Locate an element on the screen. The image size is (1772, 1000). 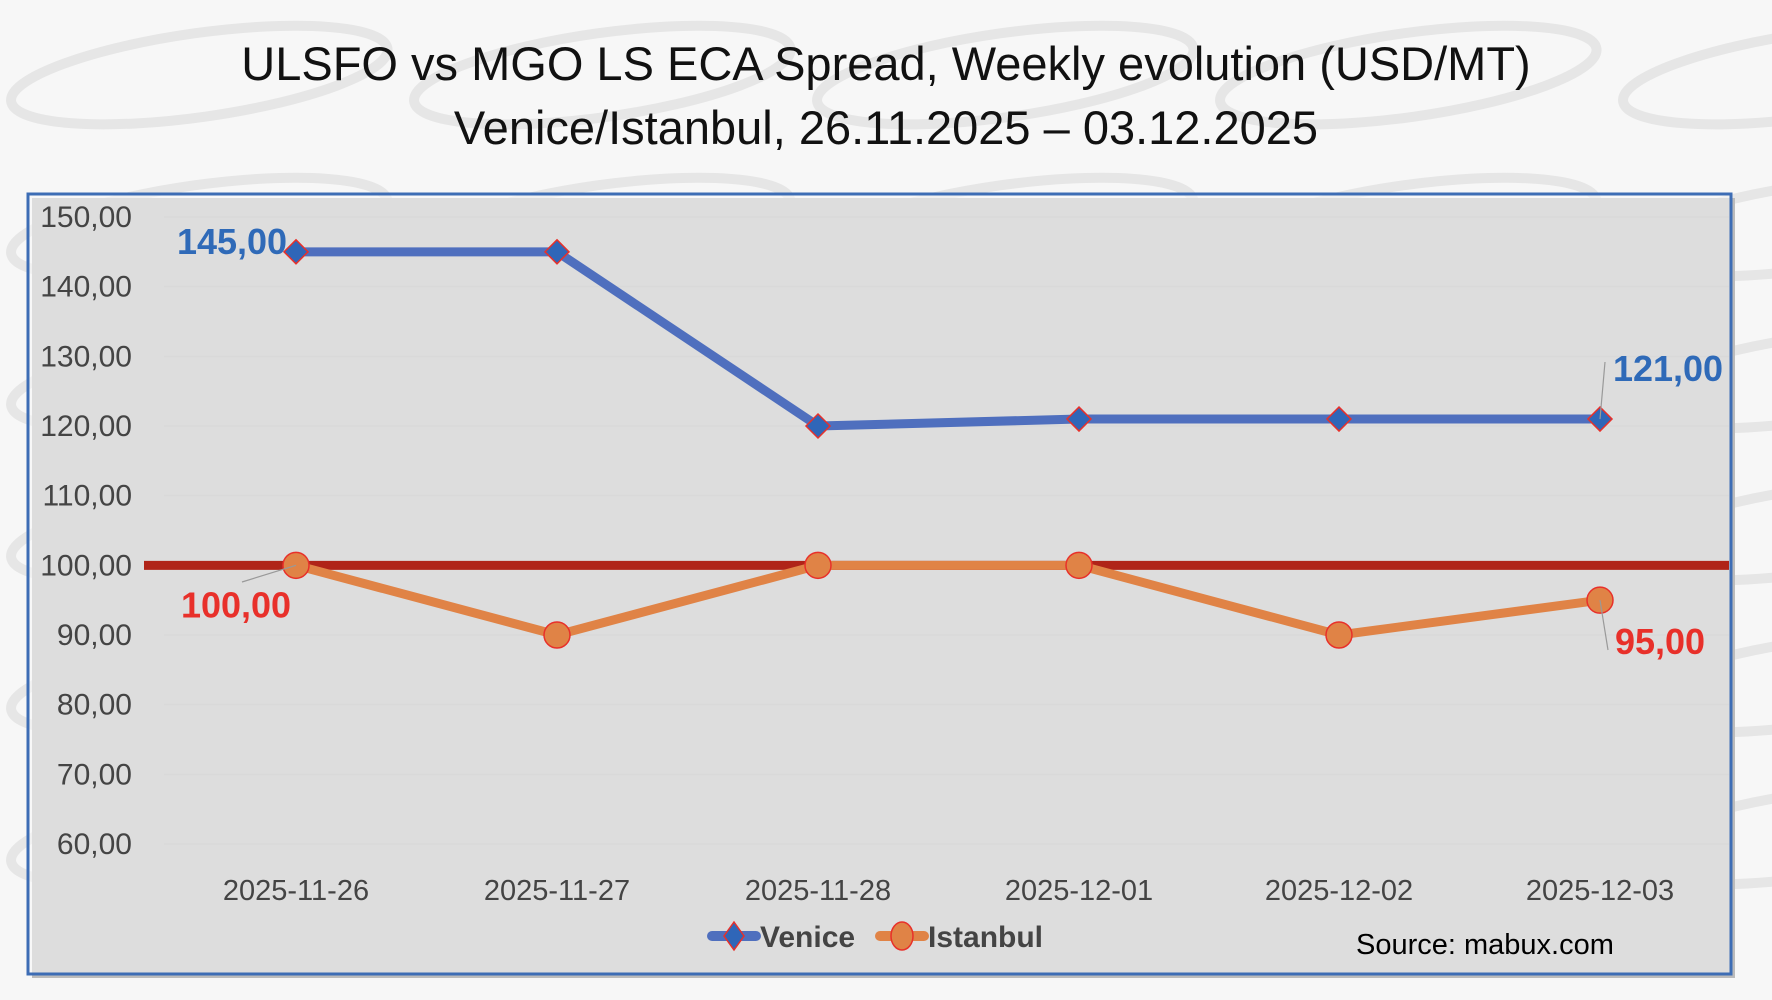
x-tick-label: 2025-12-03 is located at coordinates (1600, 891).